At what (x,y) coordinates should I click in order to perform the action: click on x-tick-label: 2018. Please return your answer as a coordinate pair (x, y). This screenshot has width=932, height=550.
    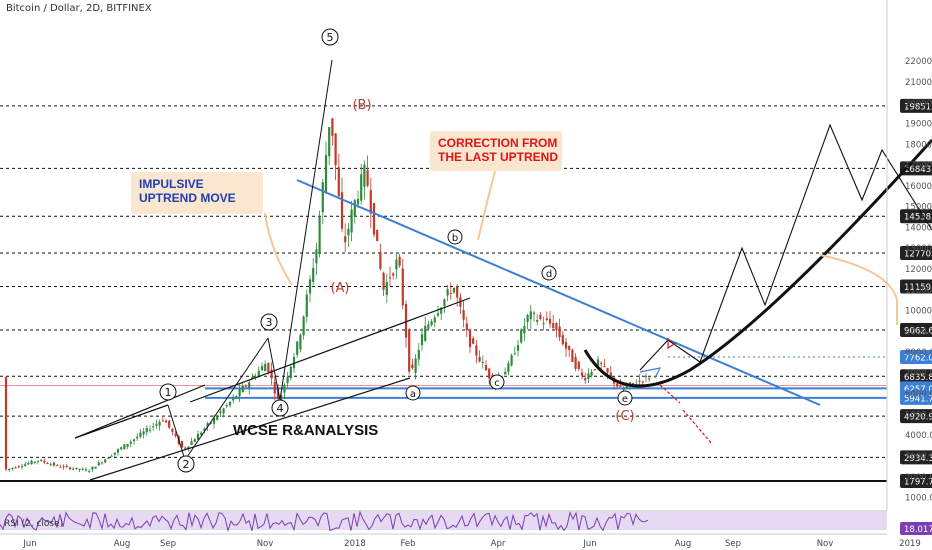
    Looking at the image, I should click on (355, 544).